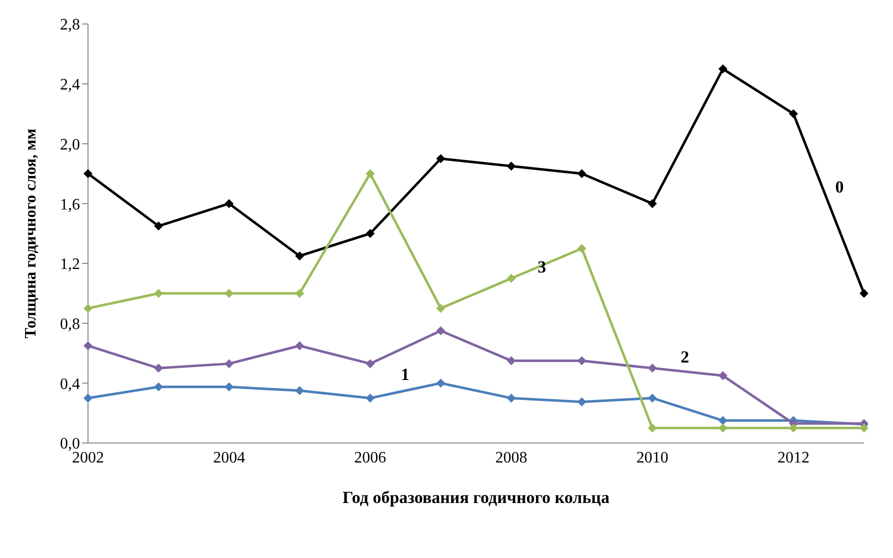 This screenshot has height=558, width=893. What do you see at coordinates (70, 25) in the screenshot?
I see `y-tick-label: 2,8` at bounding box center [70, 25].